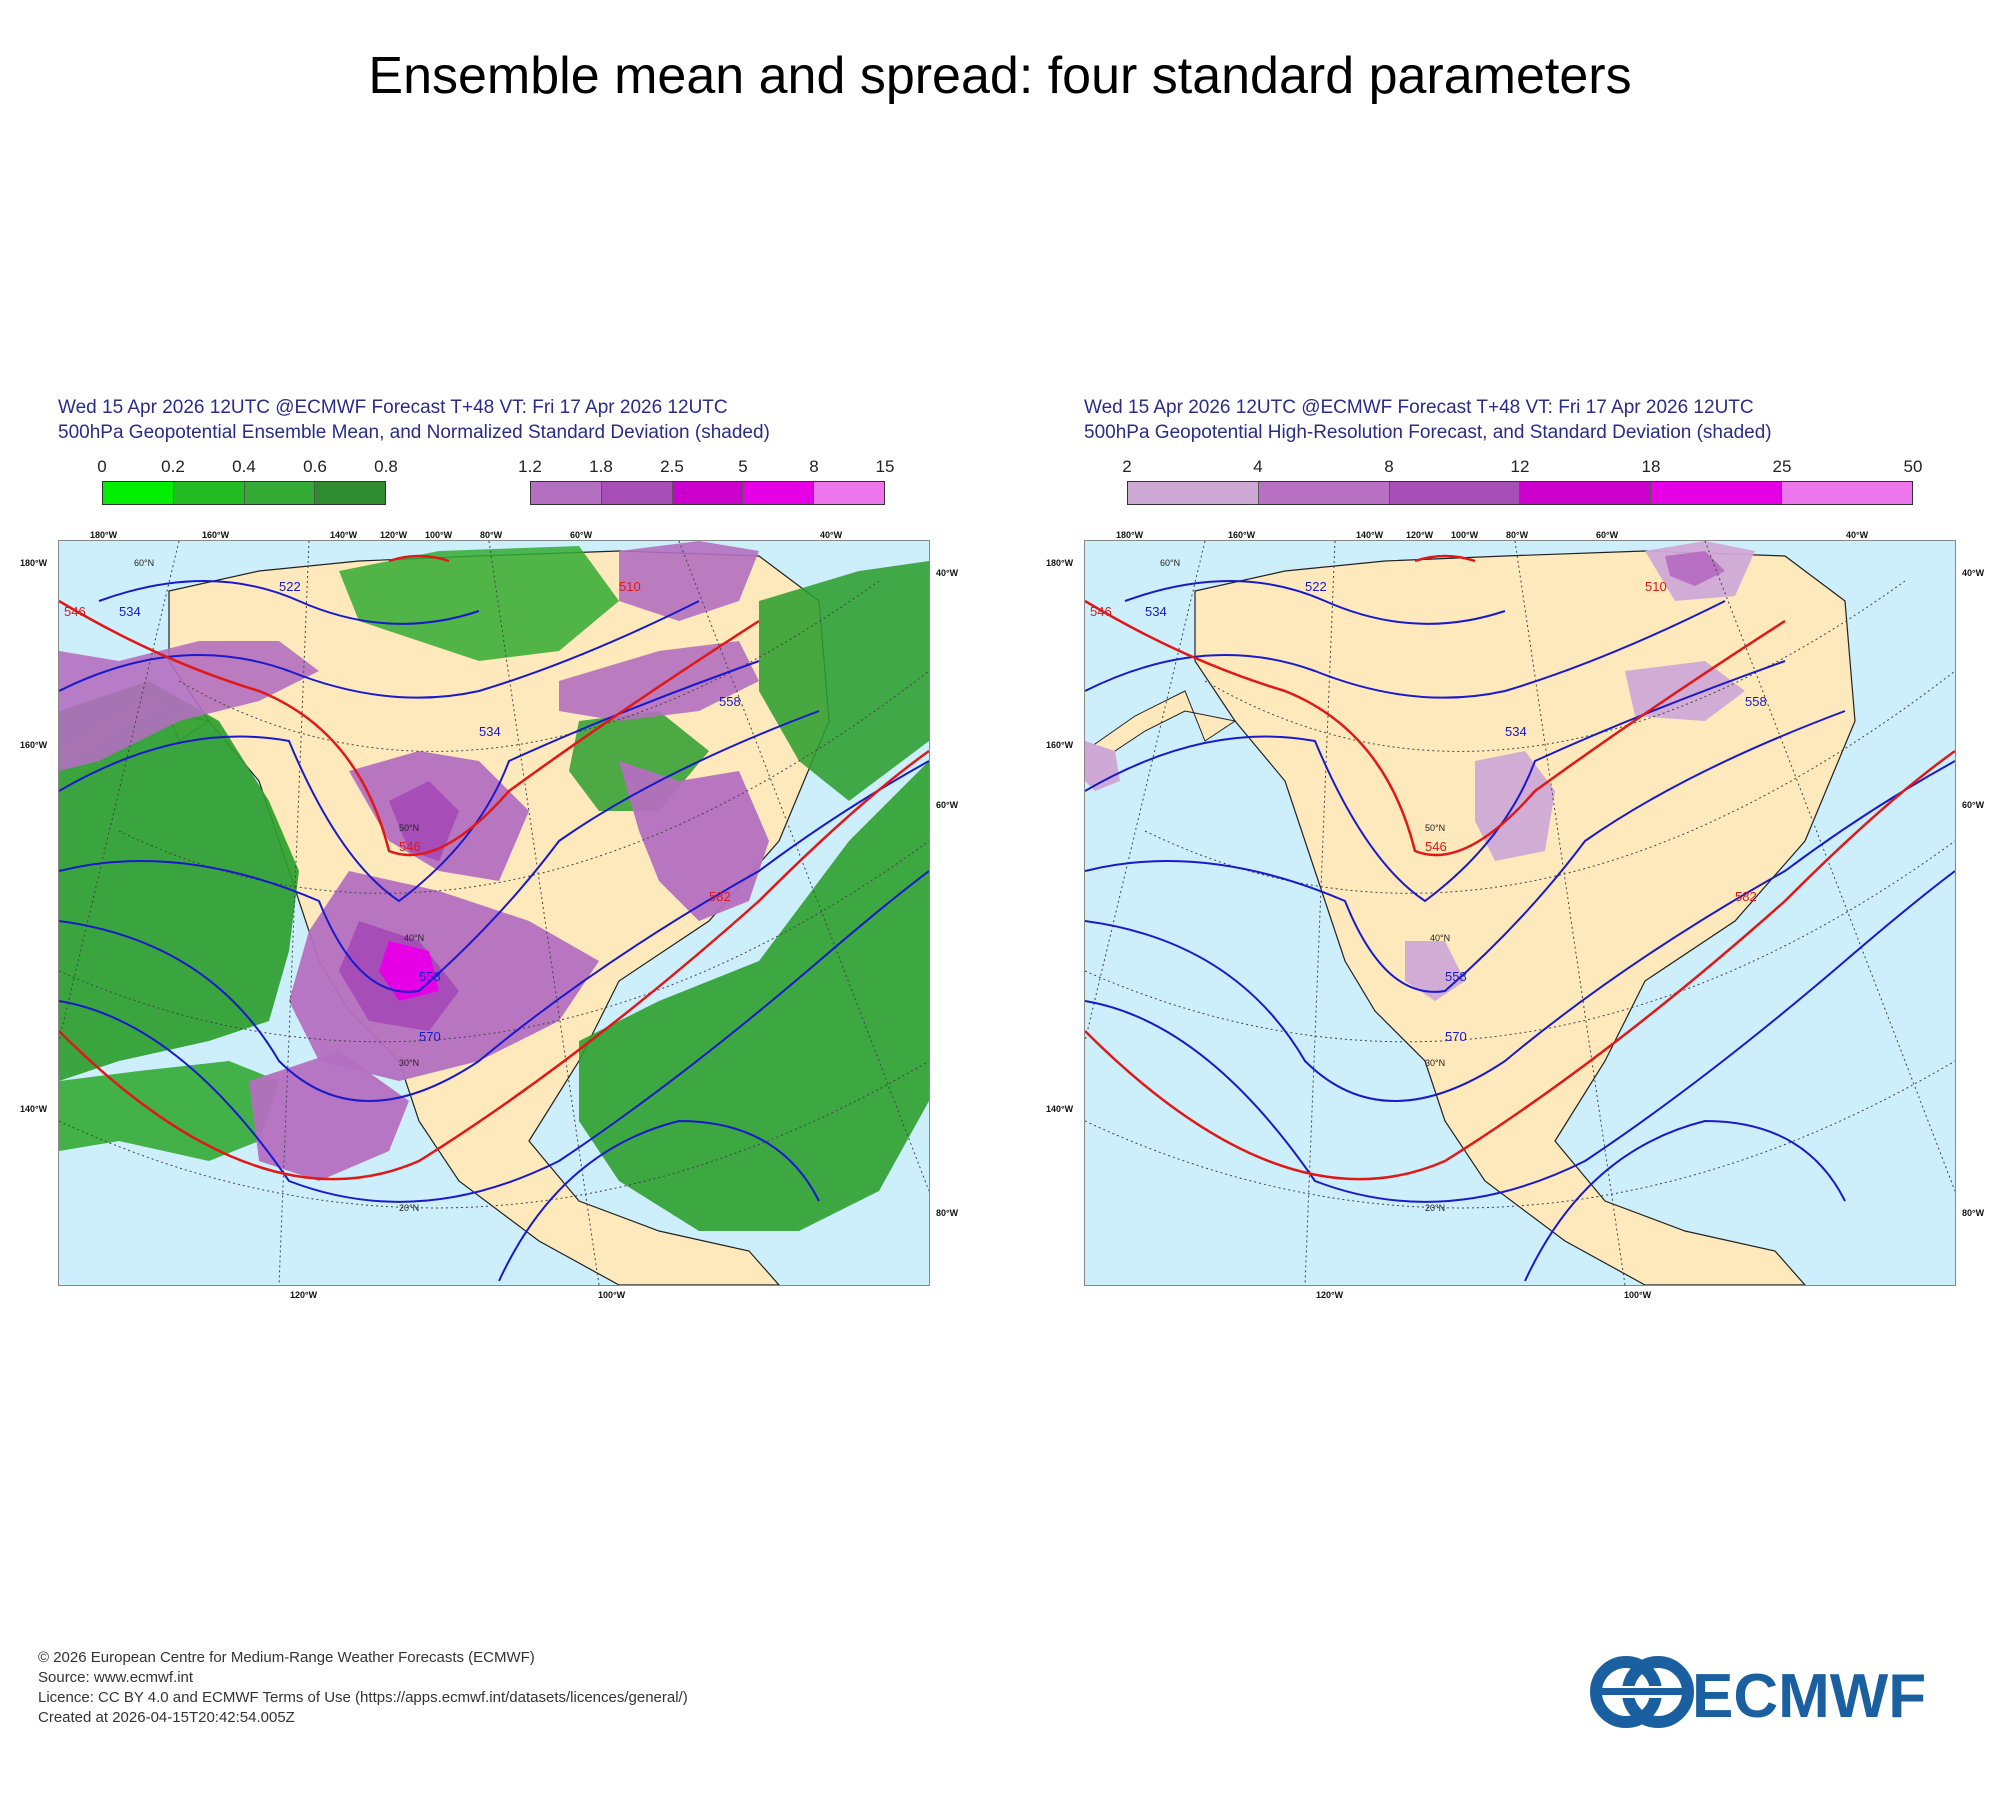 This screenshot has width=2000, height=1800. Describe the element at coordinates (116, 1677) in the screenshot. I see `footer-source: Source: www.ecmwf.int` at that location.